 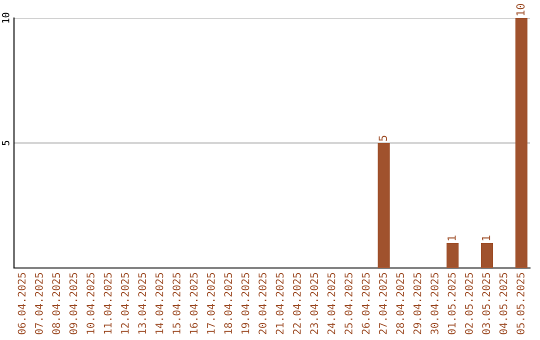 What do you see at coordinates (90, 303) in the screenshot?
I see `x-tick-label: 10.04.2025` at bounding box center [90, 303].